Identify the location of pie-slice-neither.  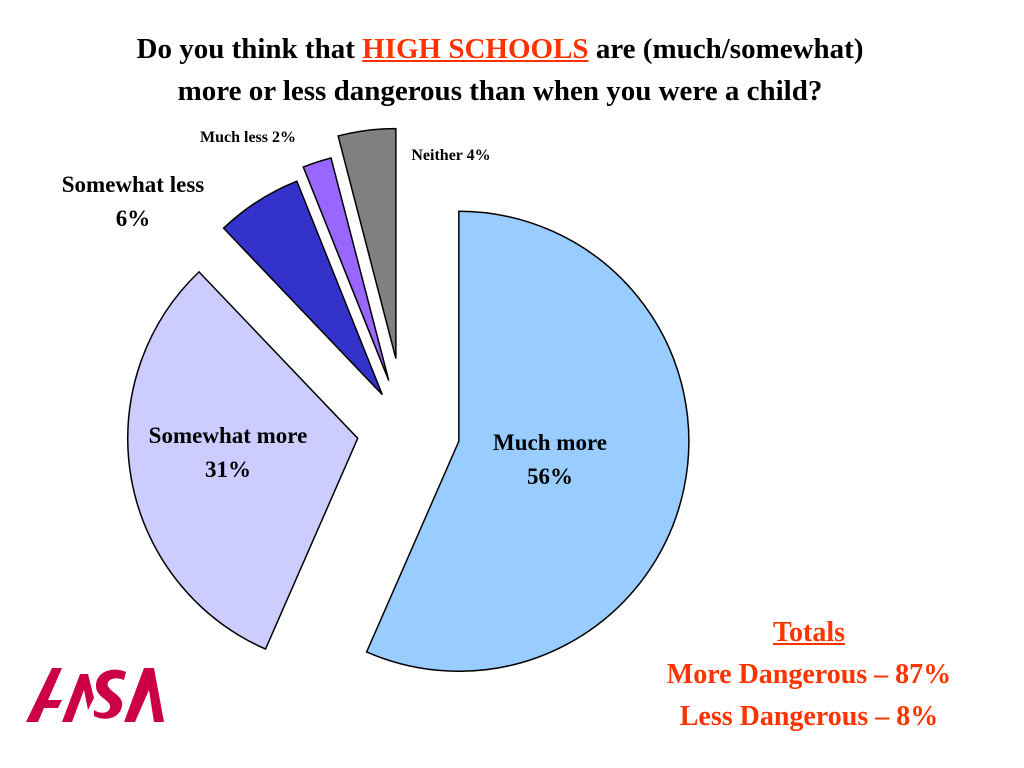
(367, 243).